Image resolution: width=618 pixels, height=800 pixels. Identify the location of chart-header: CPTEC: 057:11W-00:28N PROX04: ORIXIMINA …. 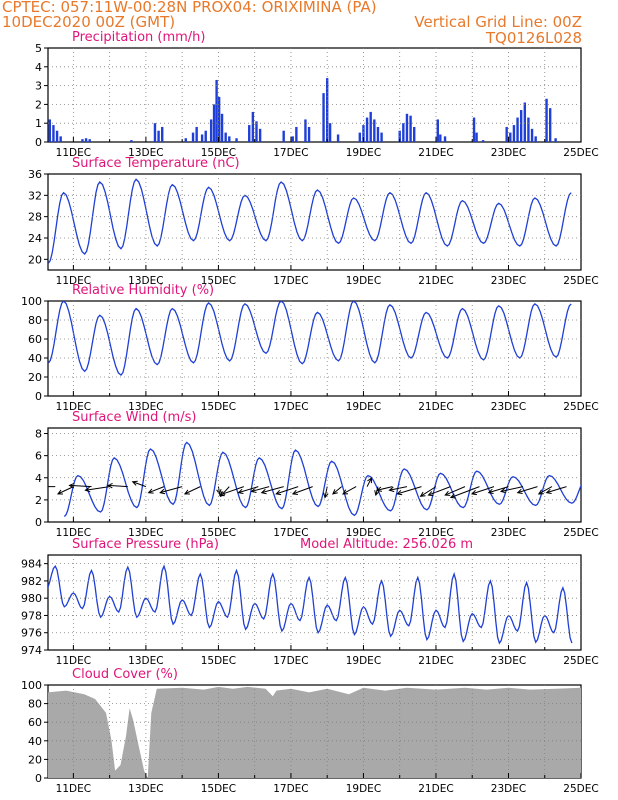
(309, 24).